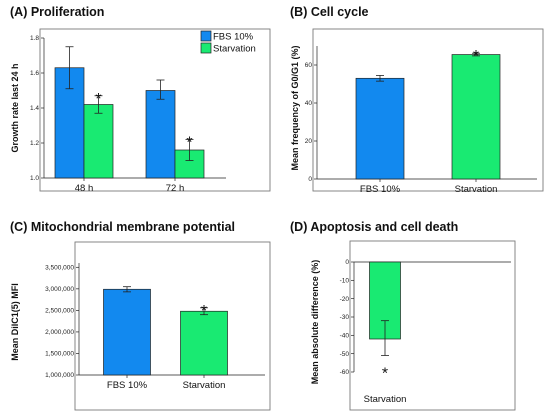  Describe the element at coordinates (59, 311) in the screenshot. I see `y-tick-label: 2,500,000` at that location.